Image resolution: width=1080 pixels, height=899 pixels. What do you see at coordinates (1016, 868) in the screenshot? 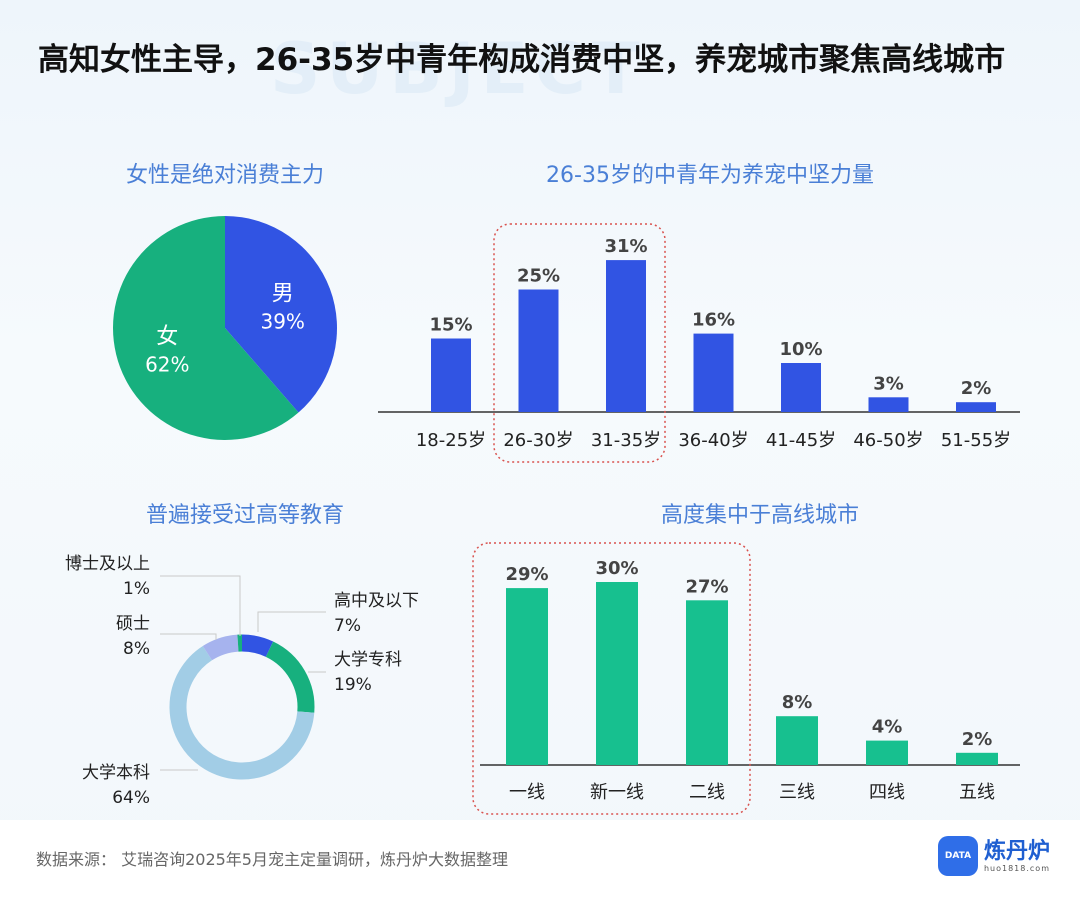
I see `logo-url: huo1818.com` at bounding box center [1016, 868].